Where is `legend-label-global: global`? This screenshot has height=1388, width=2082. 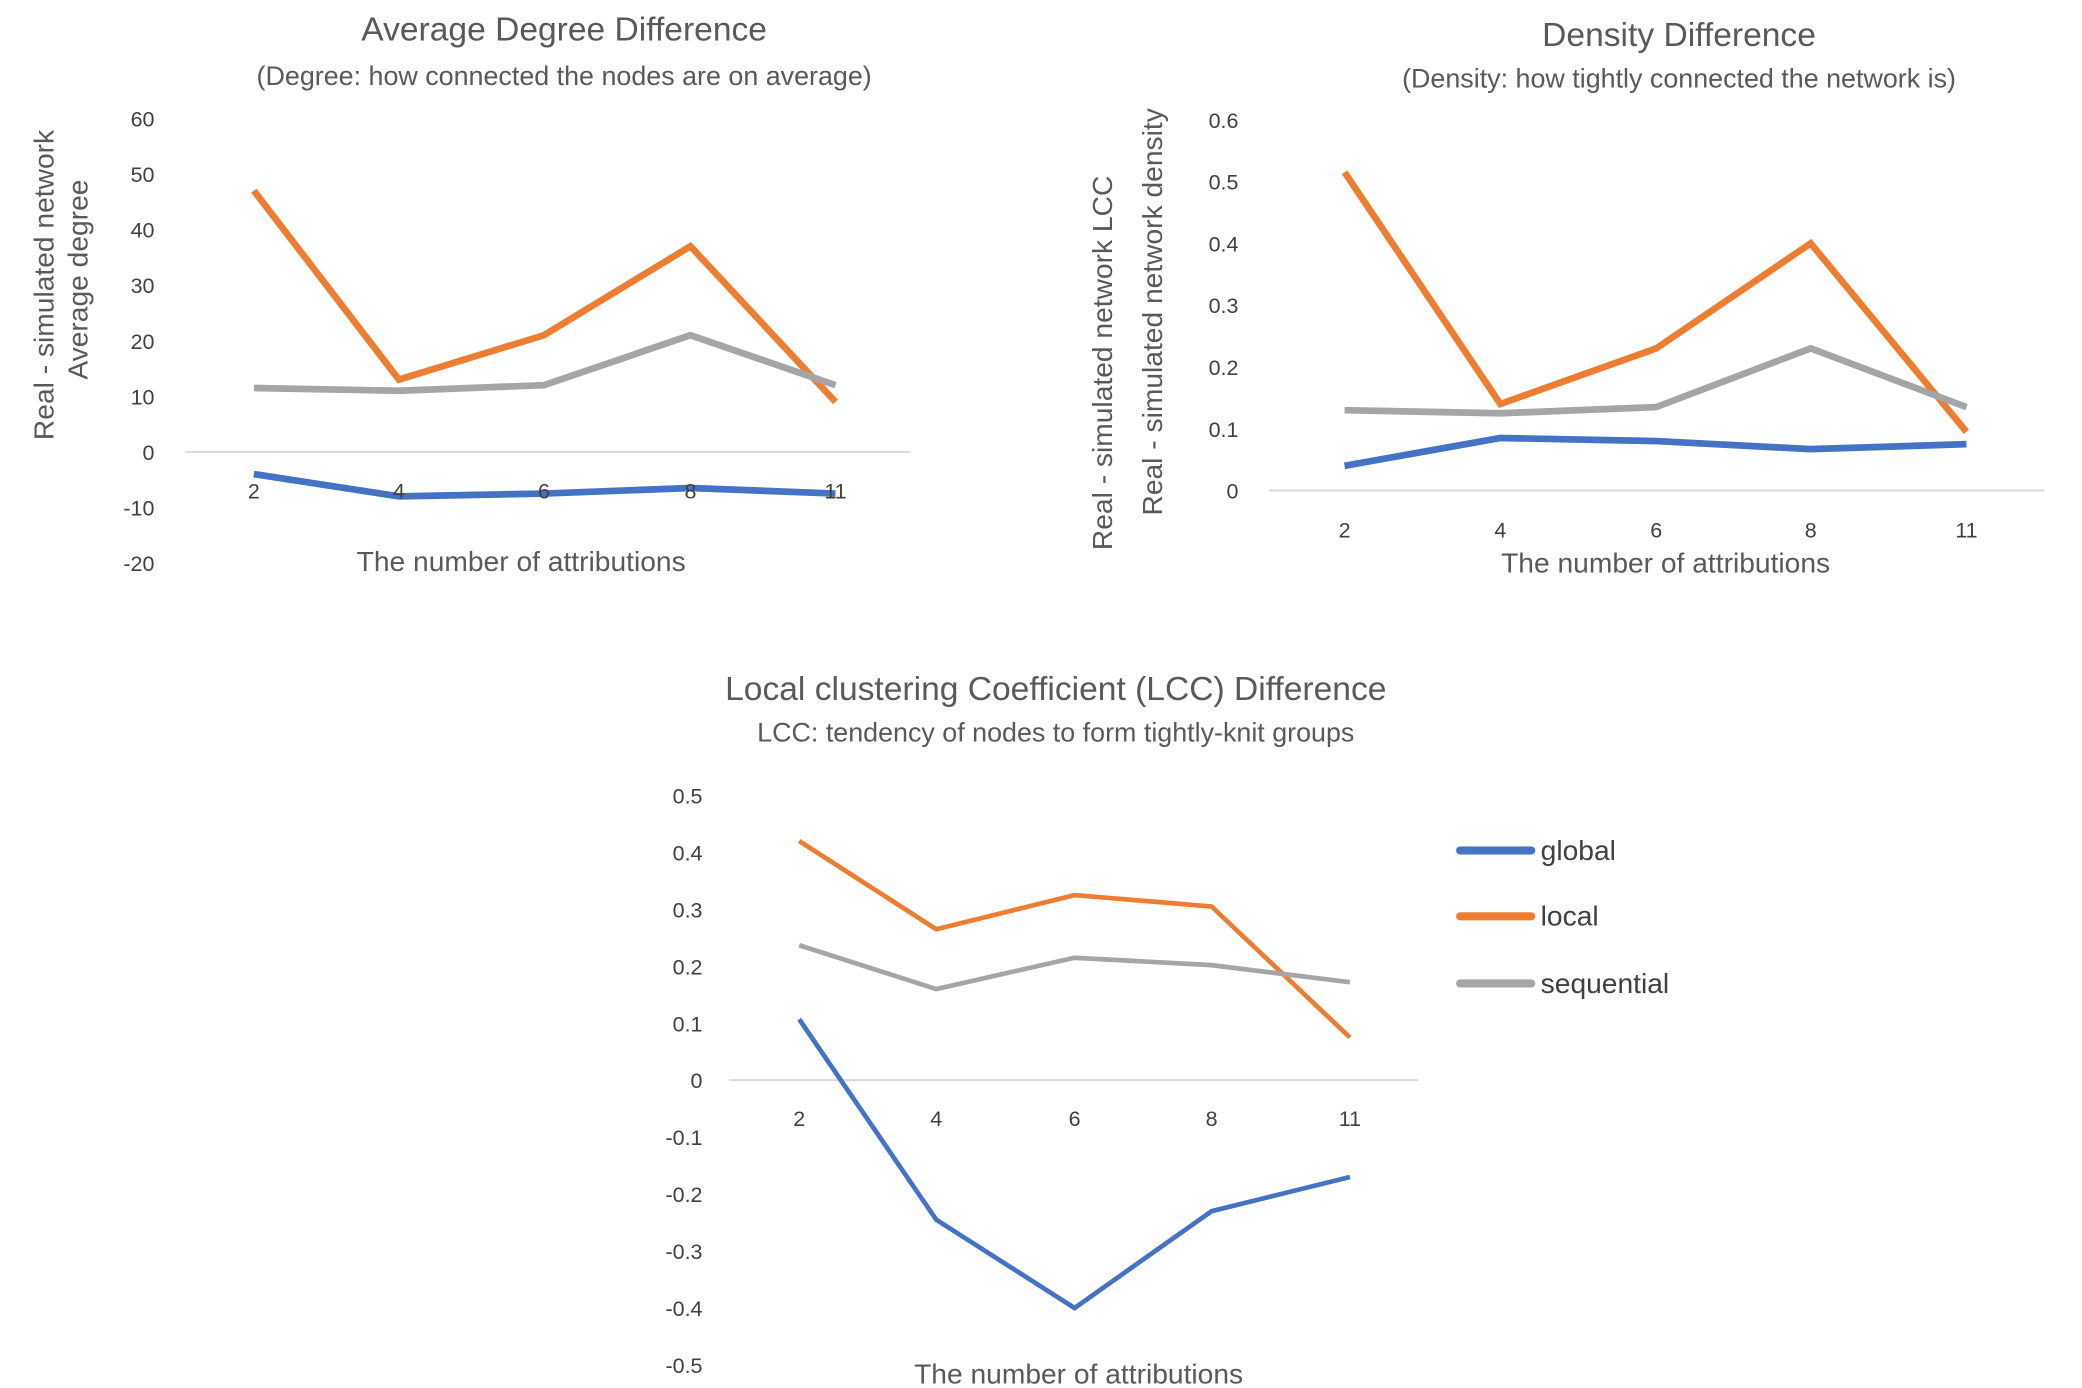
legend-label-global: global is located at coordinates (1578, 850).